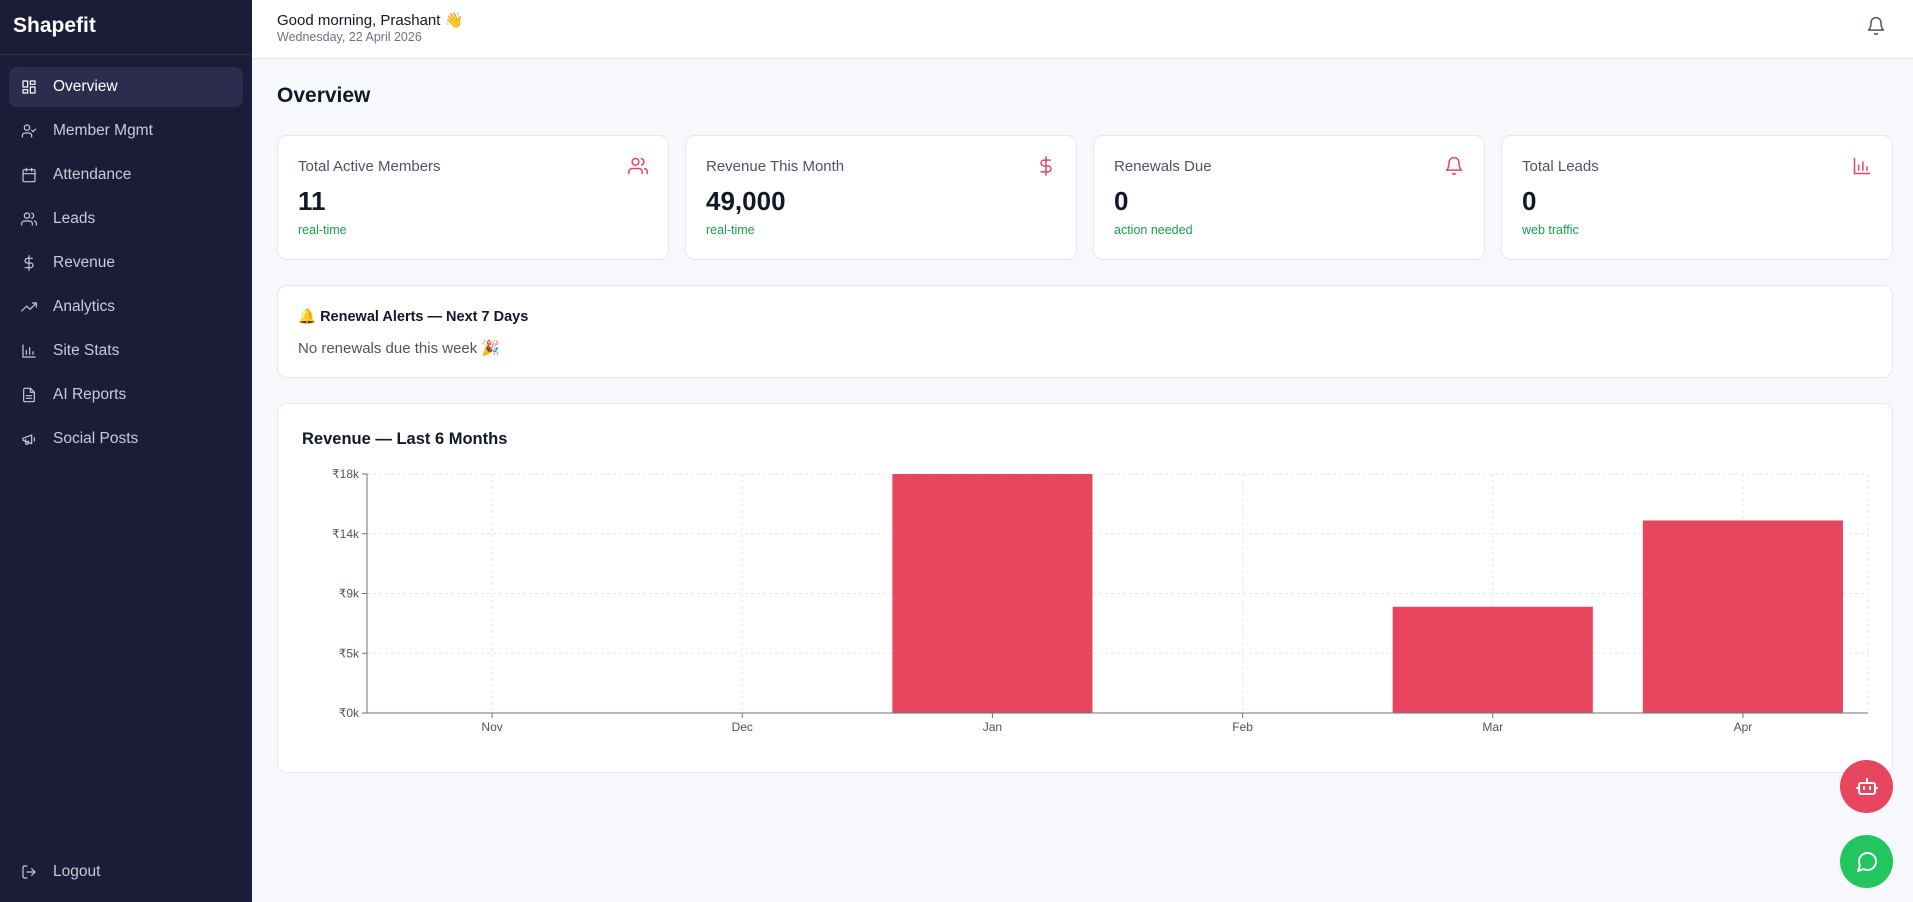 This screenshot has width=1913, height=902. I want to click on sidebar-item-member-mgmt: Member Mgmt, so click(126, 131).